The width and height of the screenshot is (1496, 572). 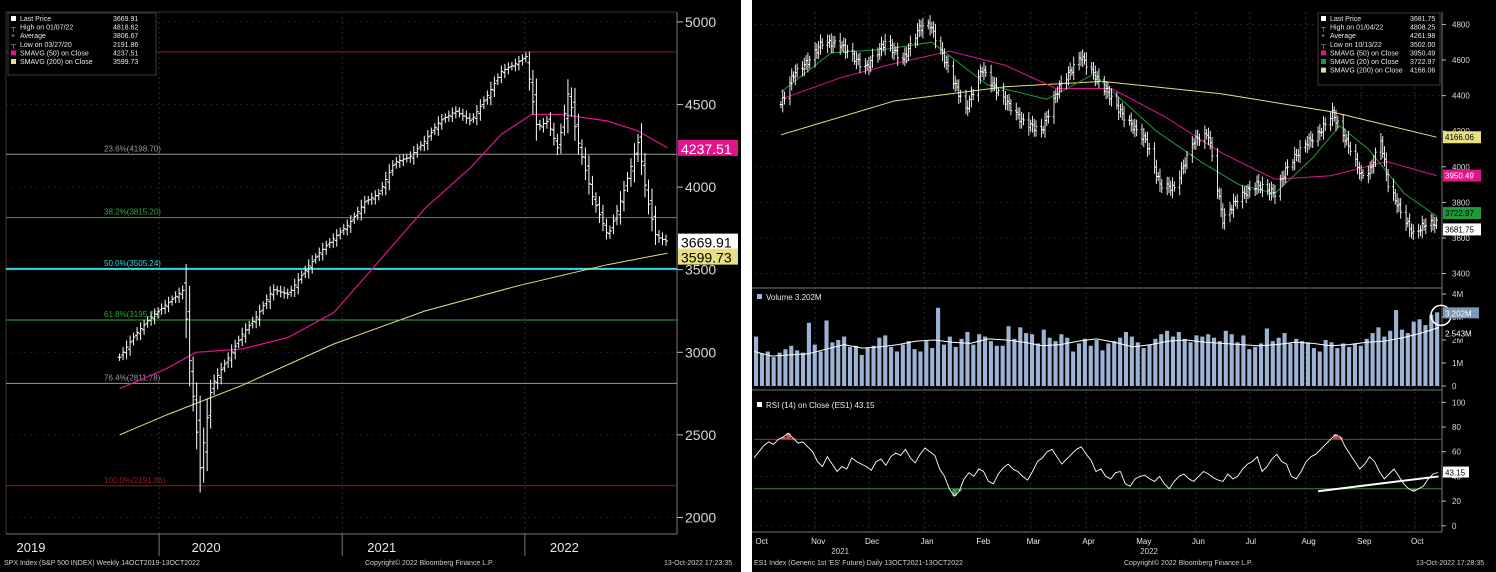 What do you see at coordinates (759, 404) in the screenshot?
I see `rsi-legend-swatch` at bounding box center [759, 404].